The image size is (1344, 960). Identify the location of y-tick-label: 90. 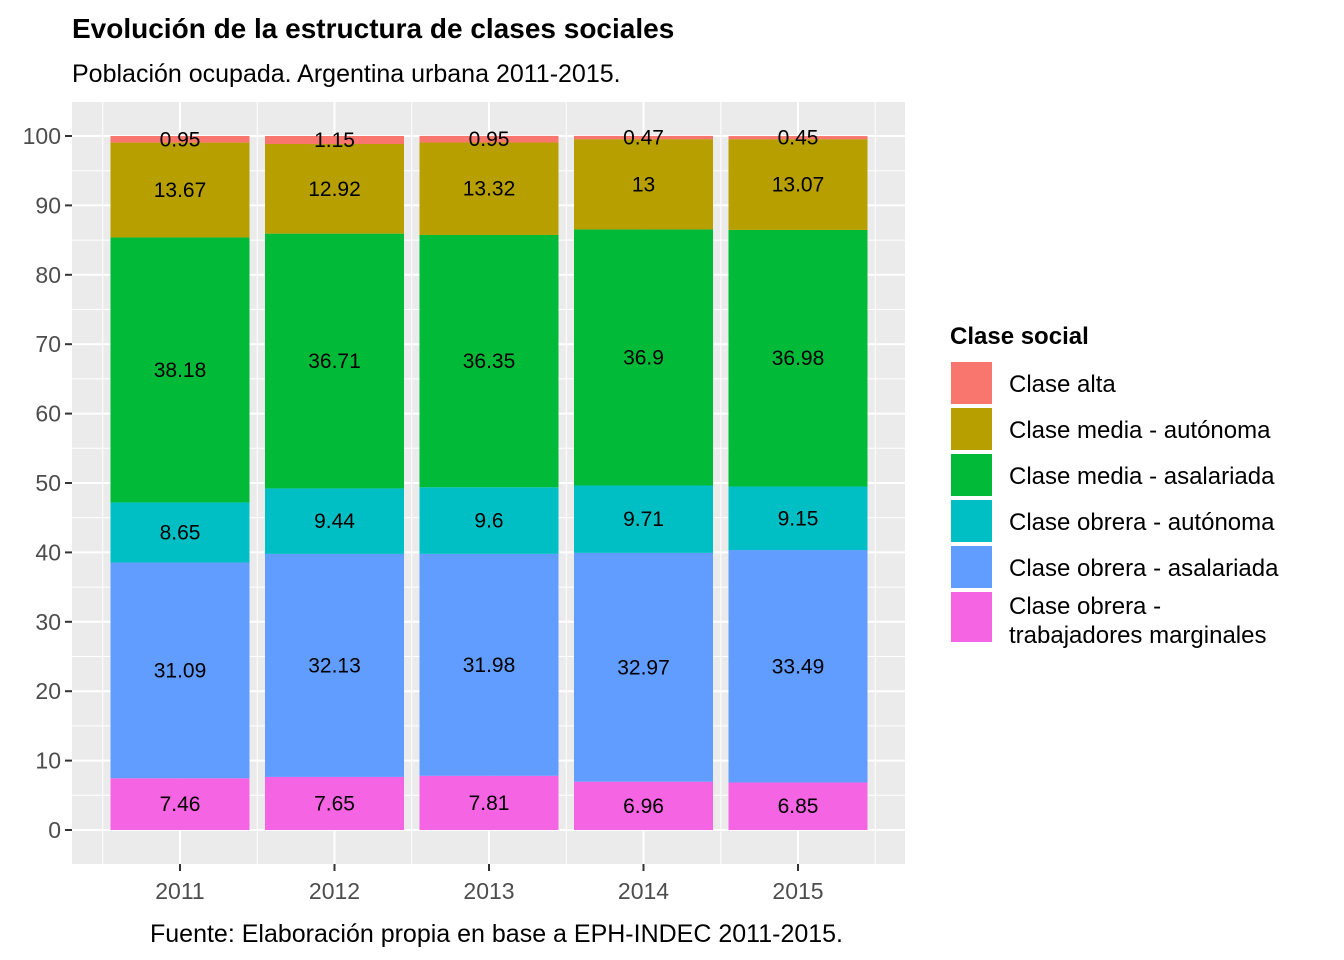
(48, 205).